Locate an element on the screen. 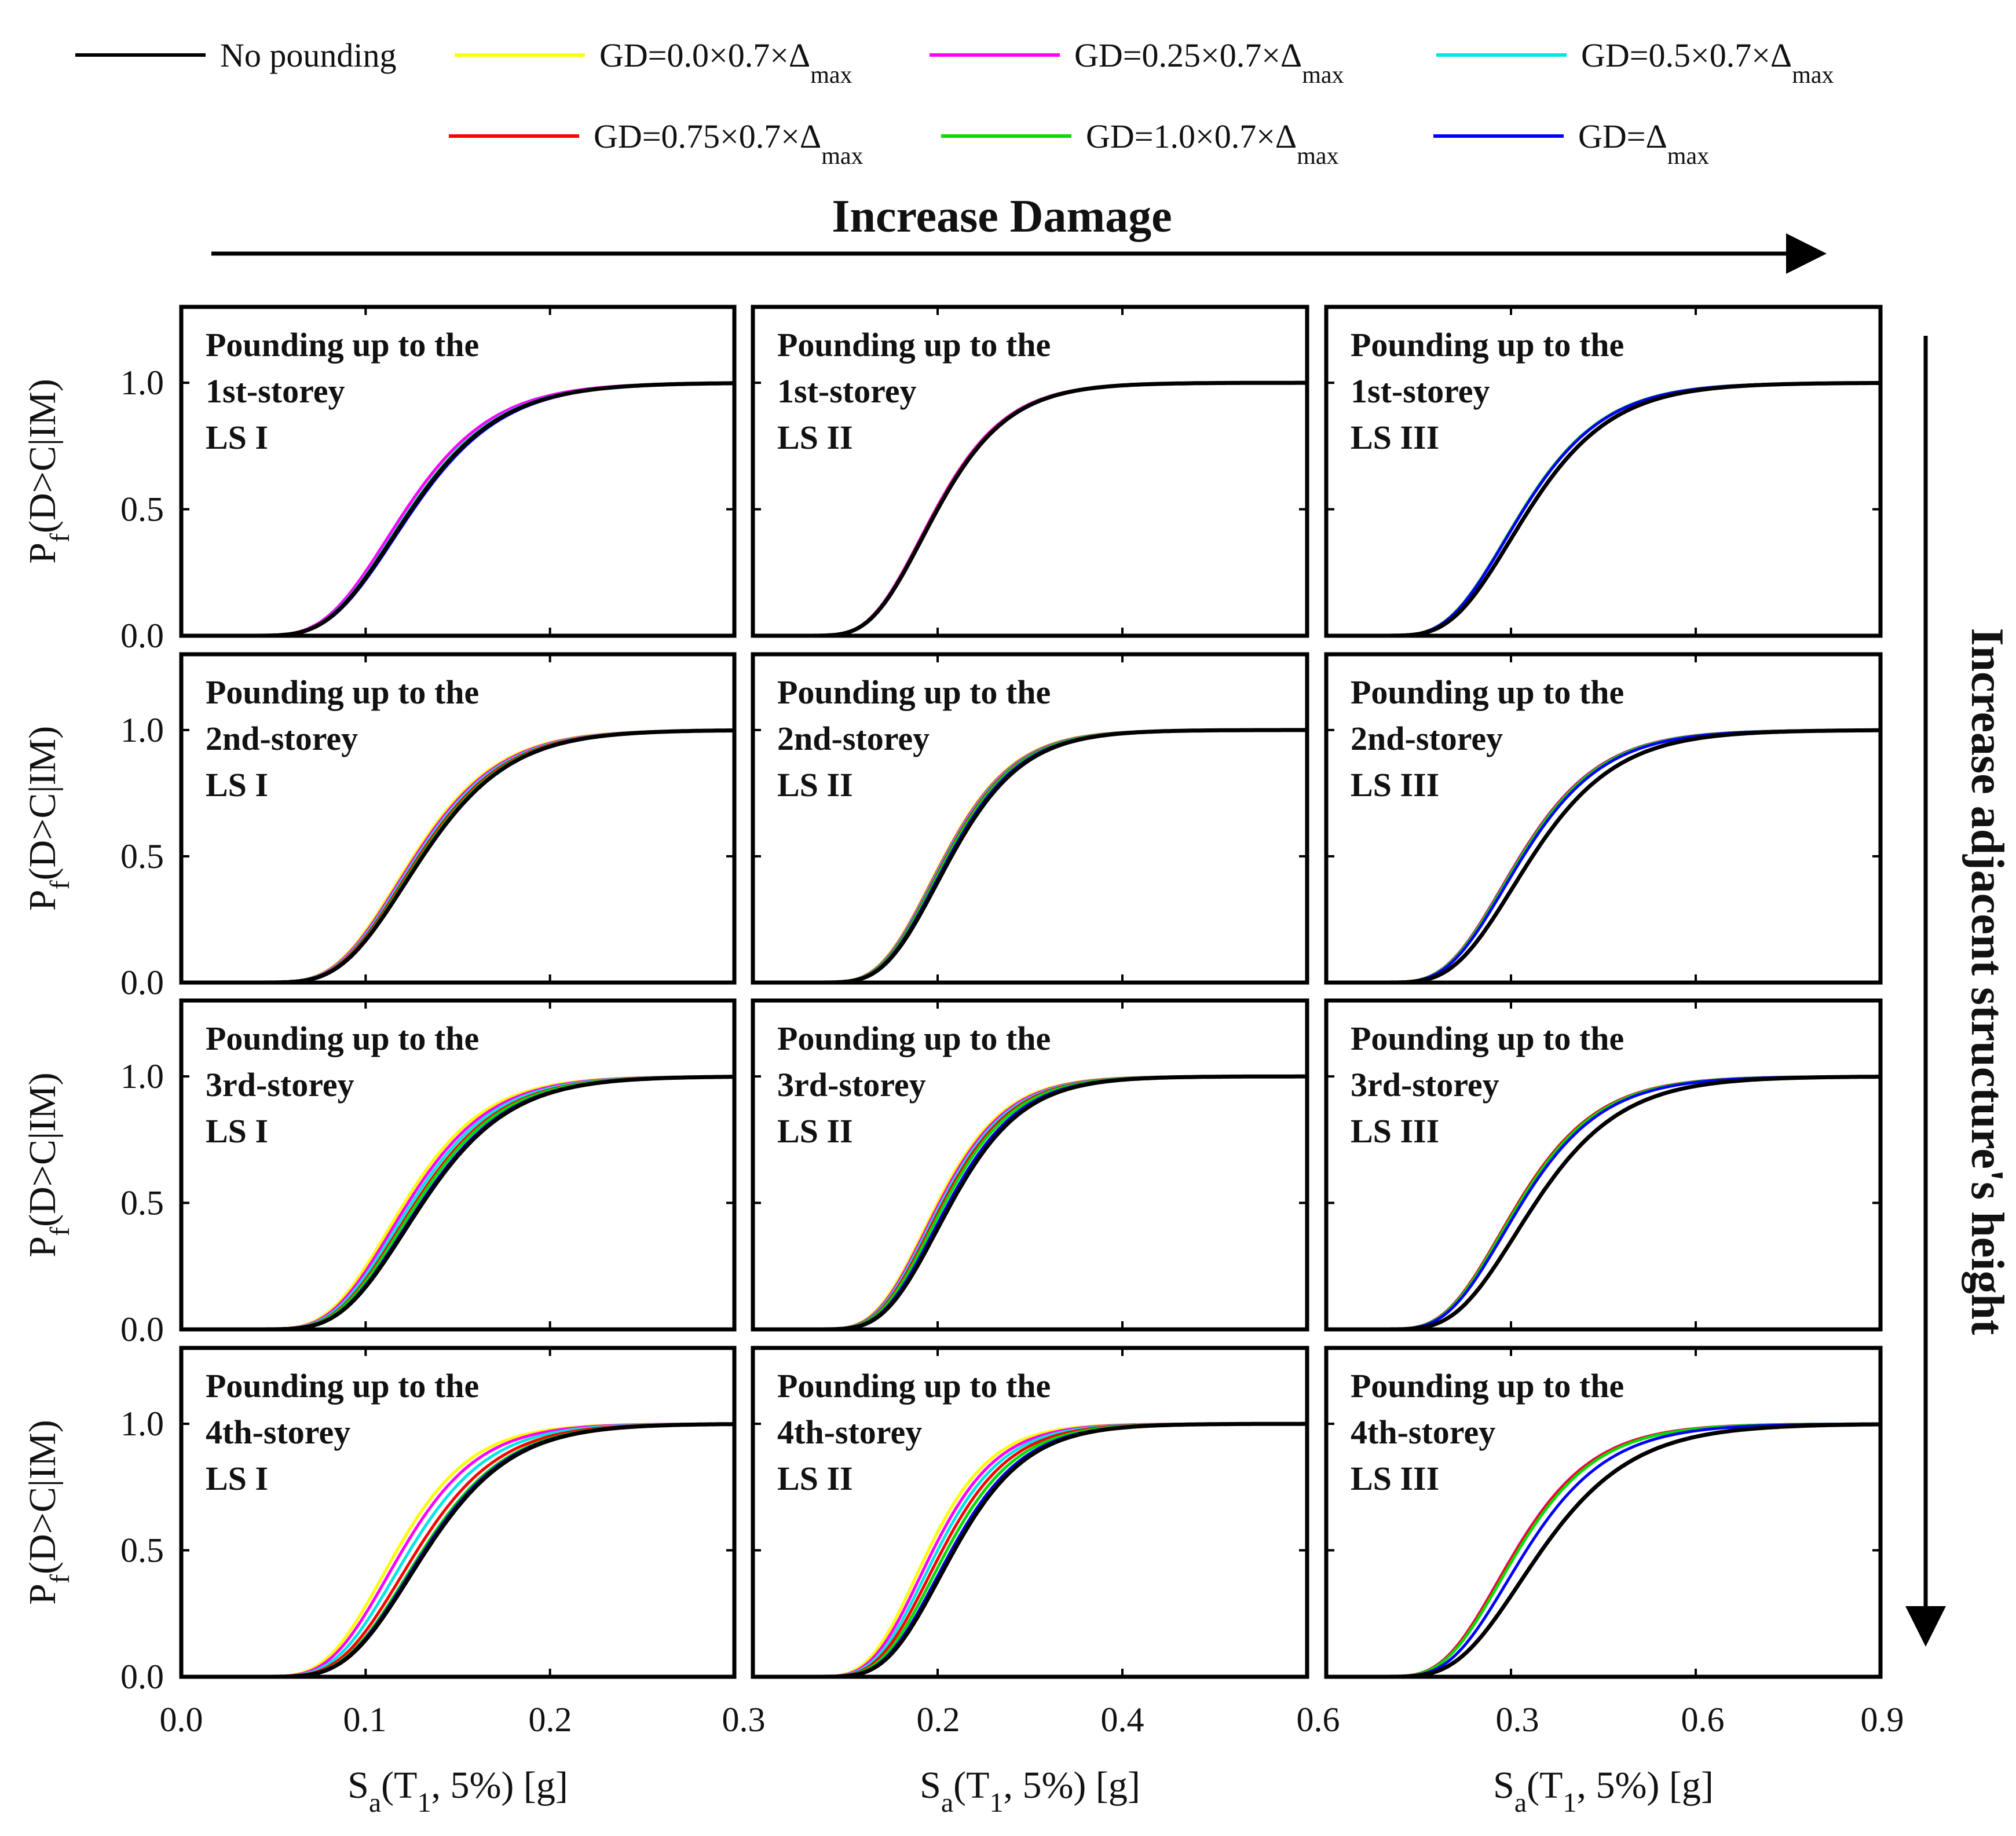 This screenshot has height=1836, width=2016. legend-label-main: GD=0.0×0.7×Δ is located at coordinates (705, 55).